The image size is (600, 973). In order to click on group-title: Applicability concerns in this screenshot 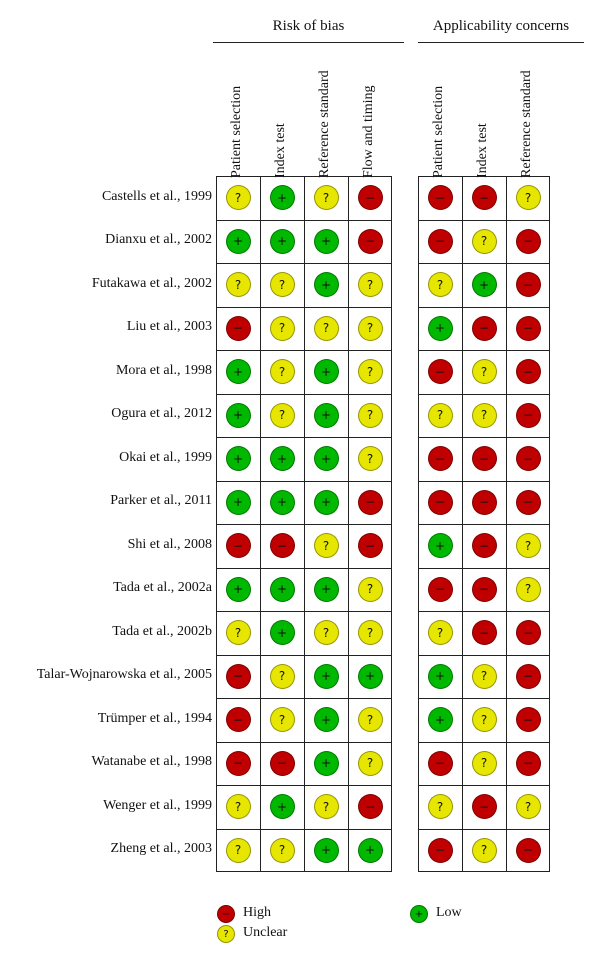, I will do `click(501, 26)`.